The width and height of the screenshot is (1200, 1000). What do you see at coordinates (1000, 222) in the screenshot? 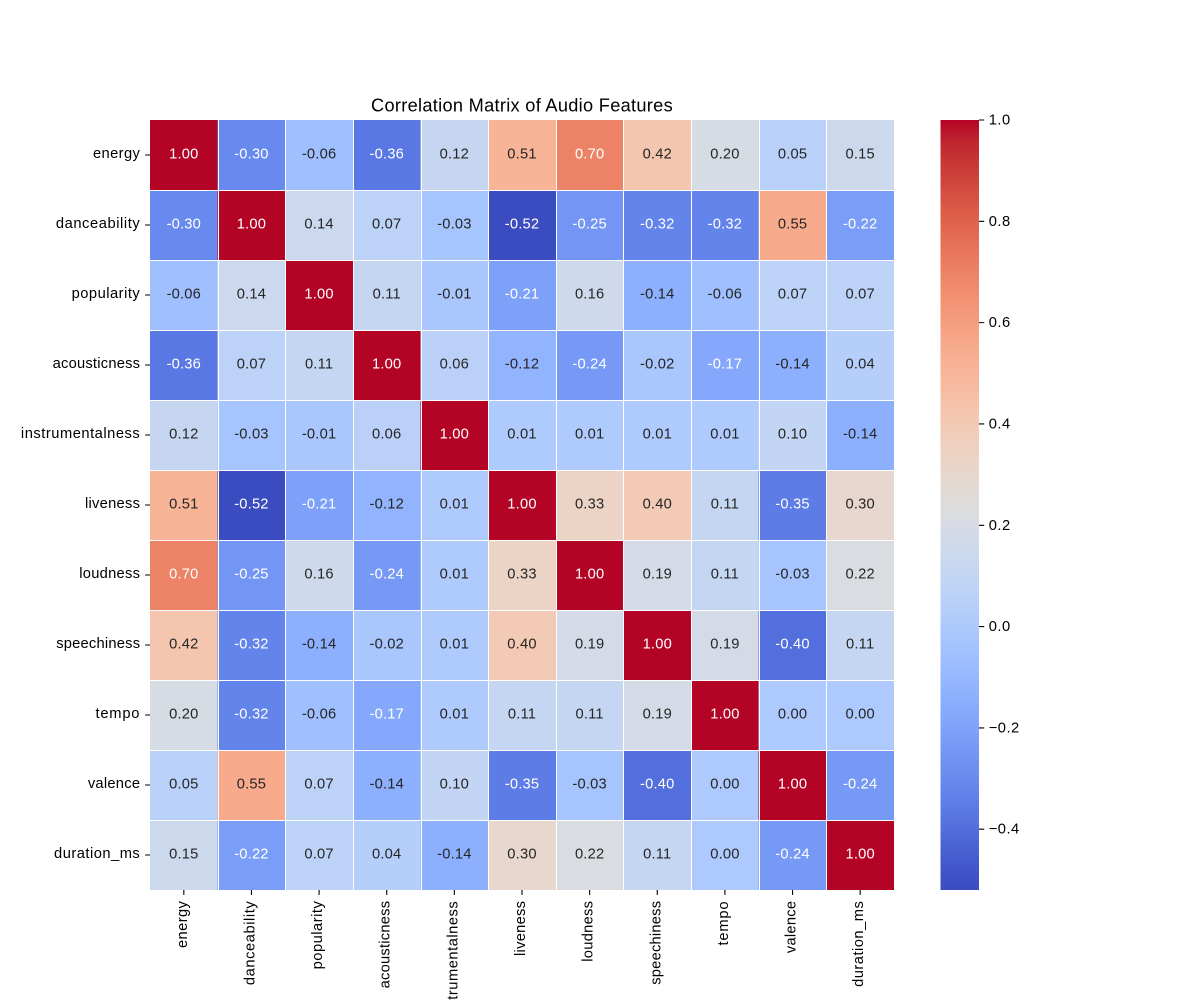
I see `svg-text: 0.8` at bounding box center [1000, 222].